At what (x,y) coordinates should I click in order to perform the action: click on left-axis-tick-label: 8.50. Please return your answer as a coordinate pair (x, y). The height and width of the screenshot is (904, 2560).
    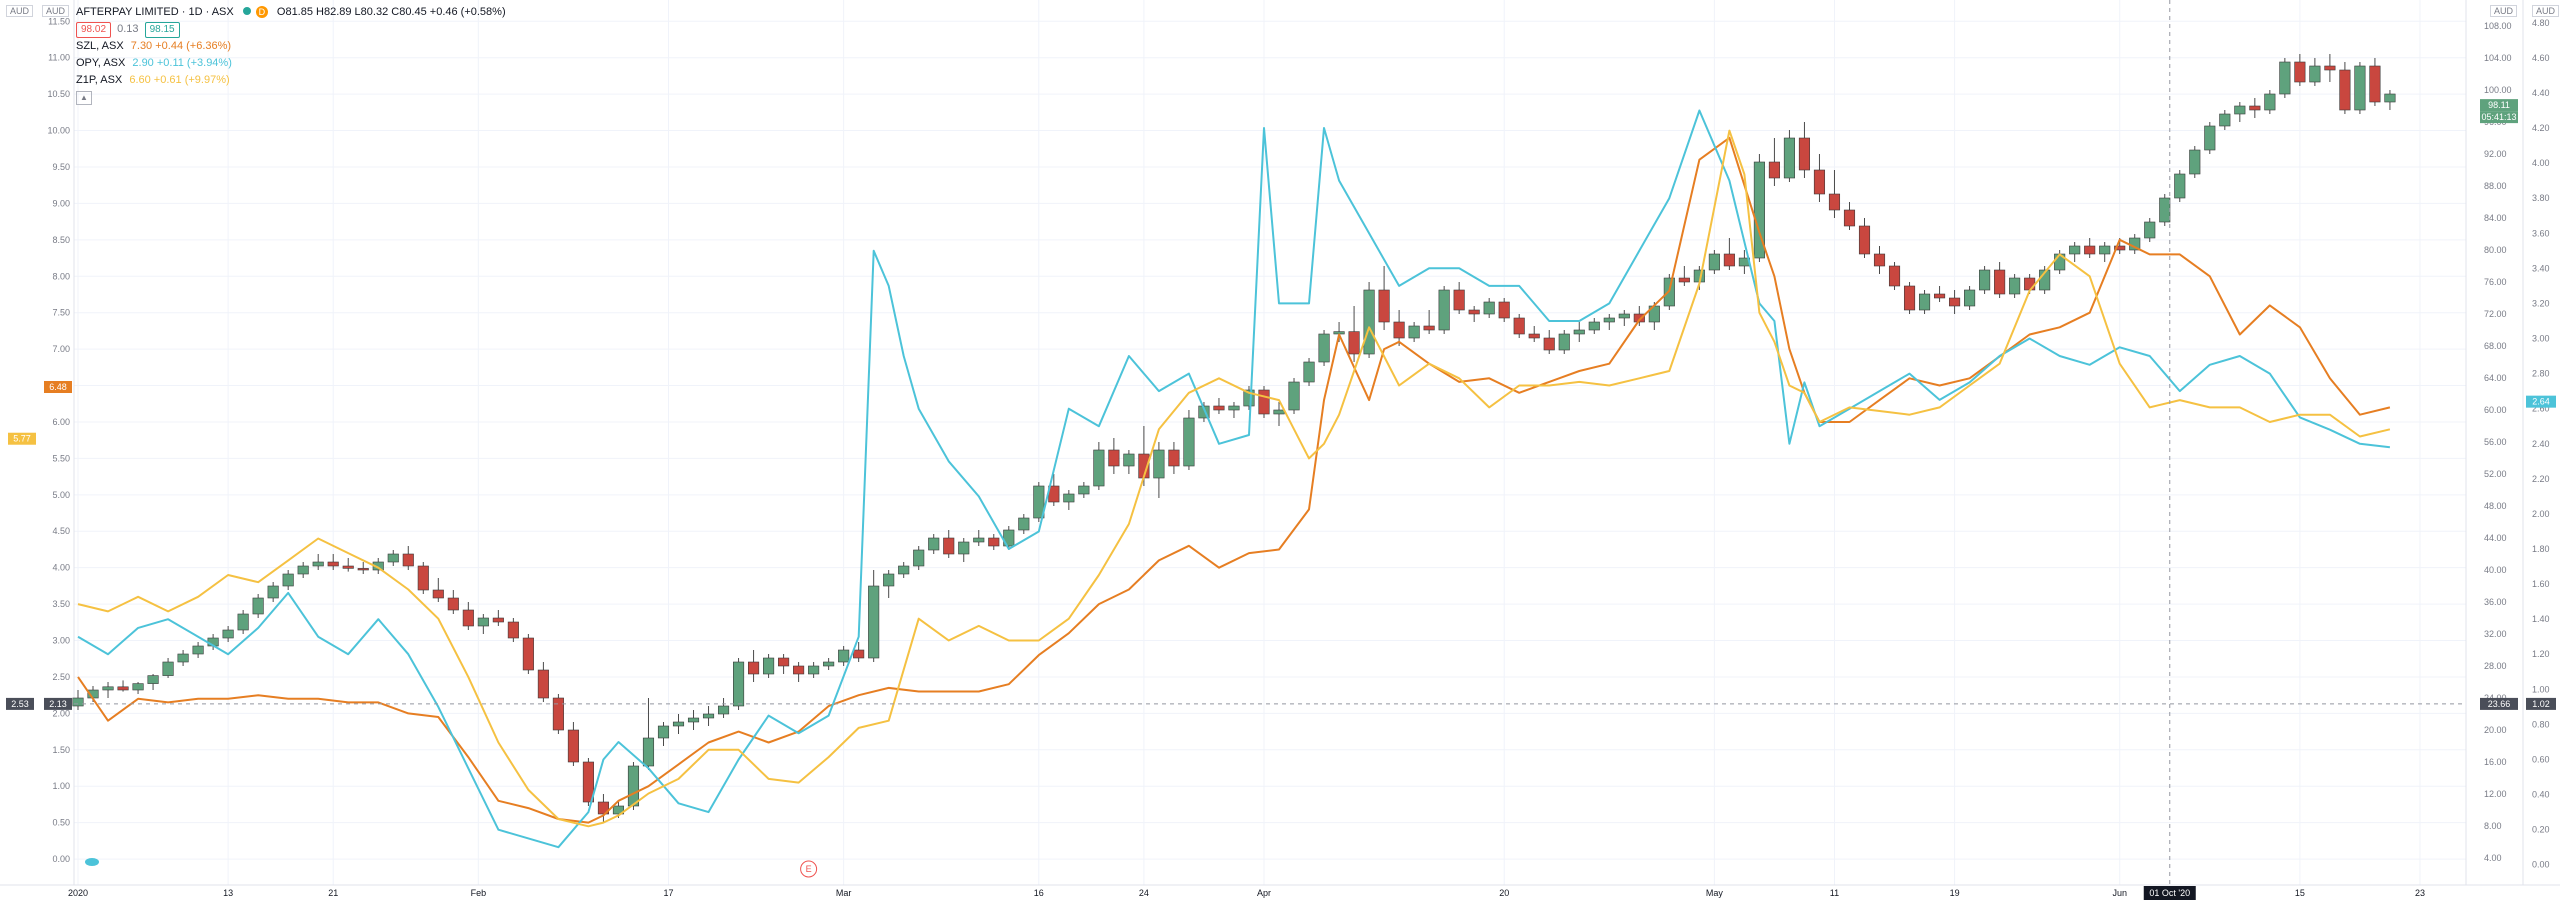
    Looking at the image, I should click on (61, 240).